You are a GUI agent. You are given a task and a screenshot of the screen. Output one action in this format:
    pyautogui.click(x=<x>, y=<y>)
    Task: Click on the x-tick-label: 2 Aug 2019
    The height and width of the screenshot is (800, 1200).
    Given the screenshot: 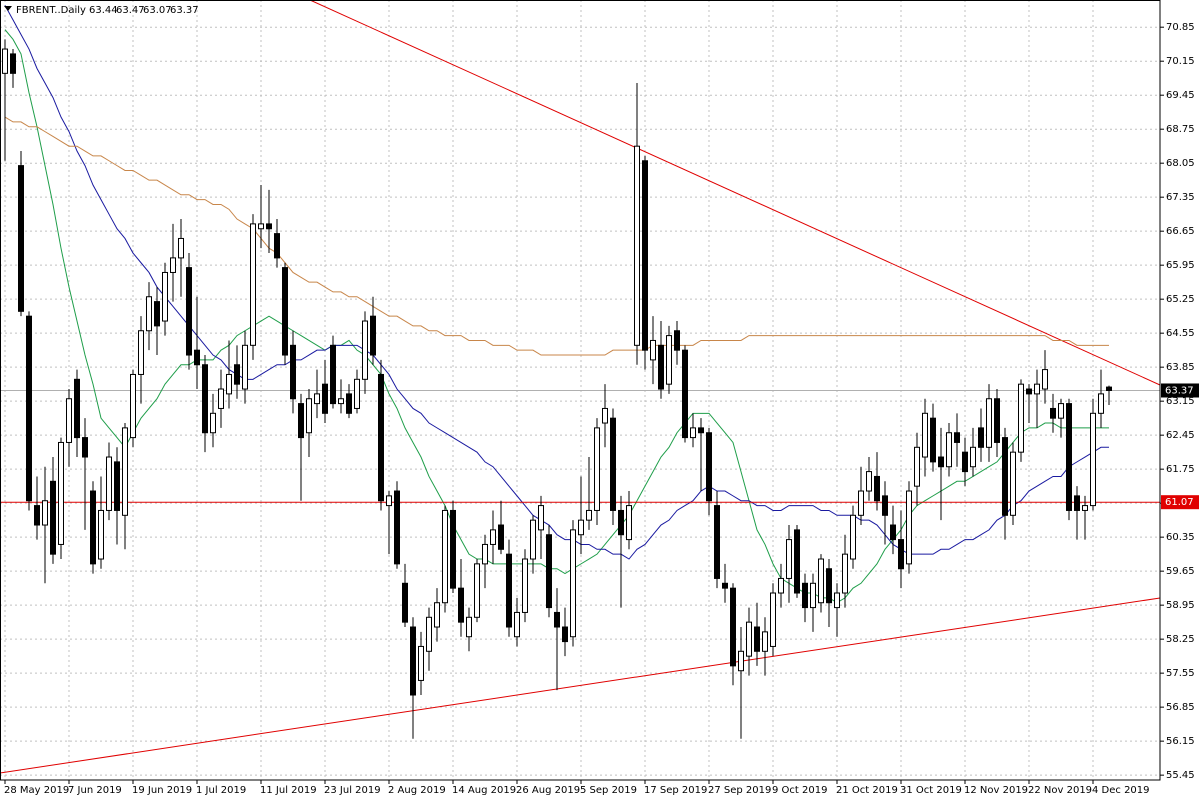 What is the action you would take?
    pyautogui.click(x=417, y=790)
    